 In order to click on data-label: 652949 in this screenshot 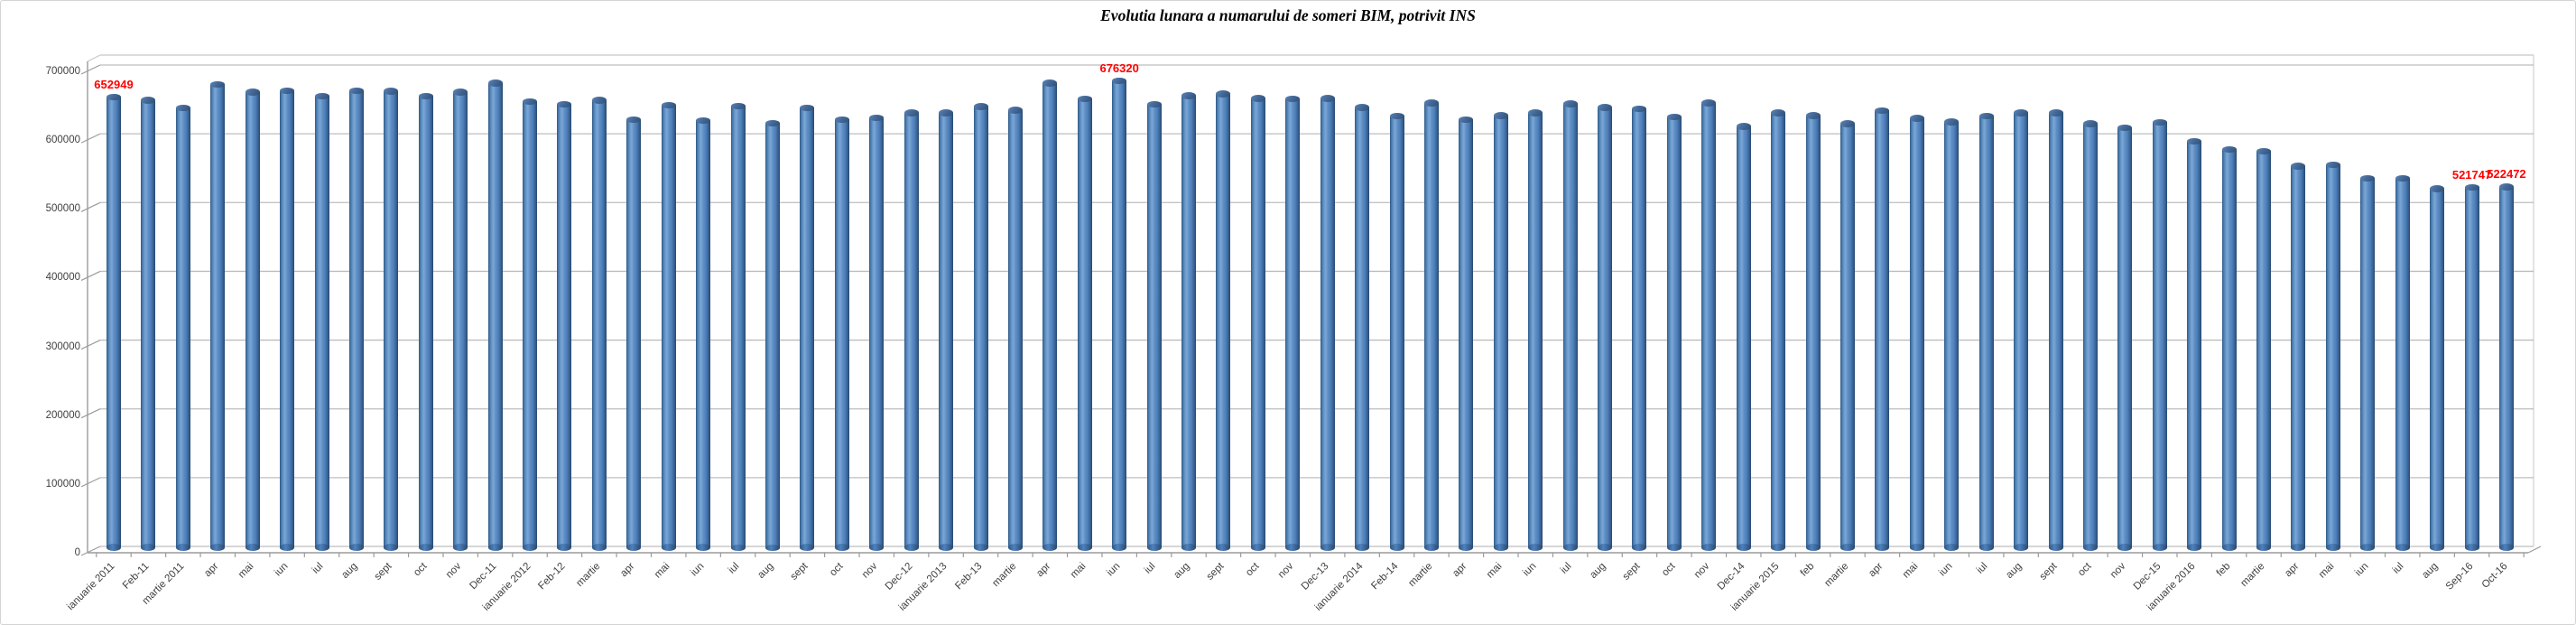, I will do `click(114, 84)`.